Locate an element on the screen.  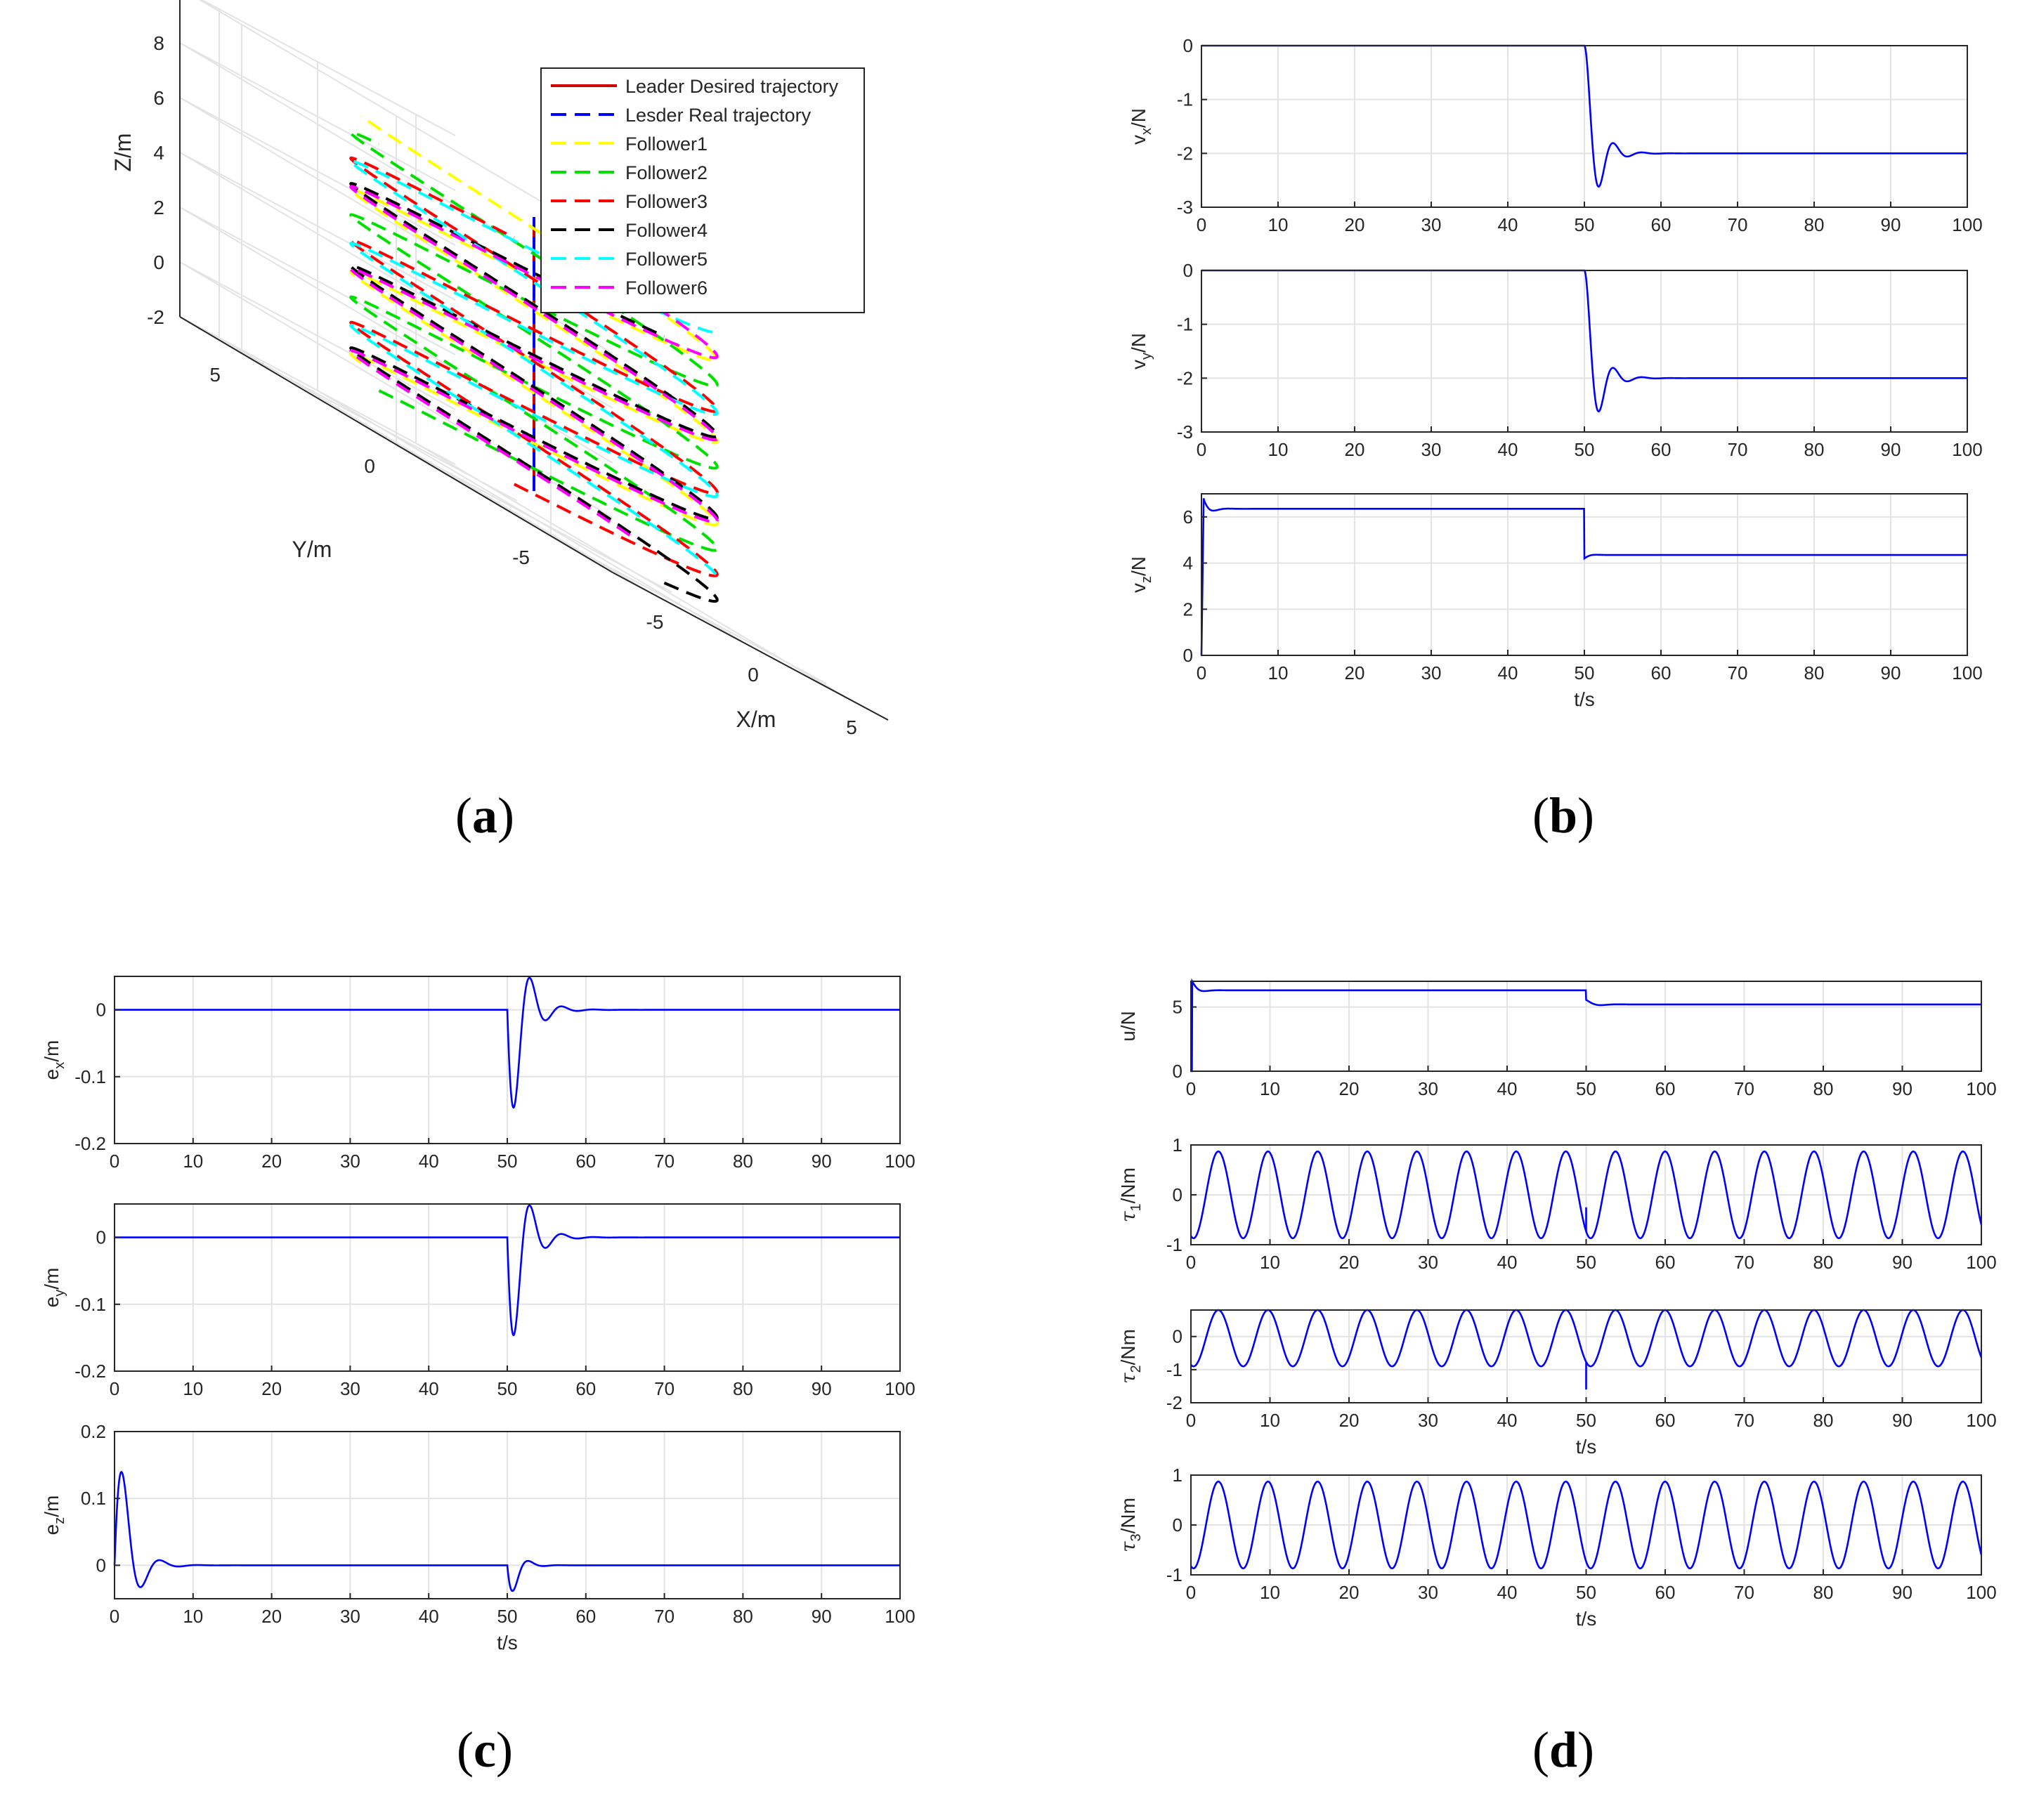
chart-b-sub1-xtick-label: 80 is located at coordinates (1814, 224).